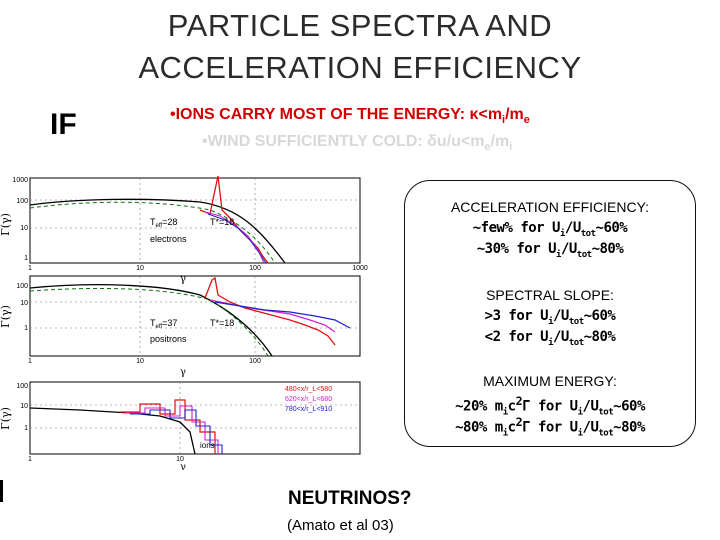 Image resolution: width=720 pixels, height=540 pixels. I want to click on delta-symbol: δ, so click(432, 142).